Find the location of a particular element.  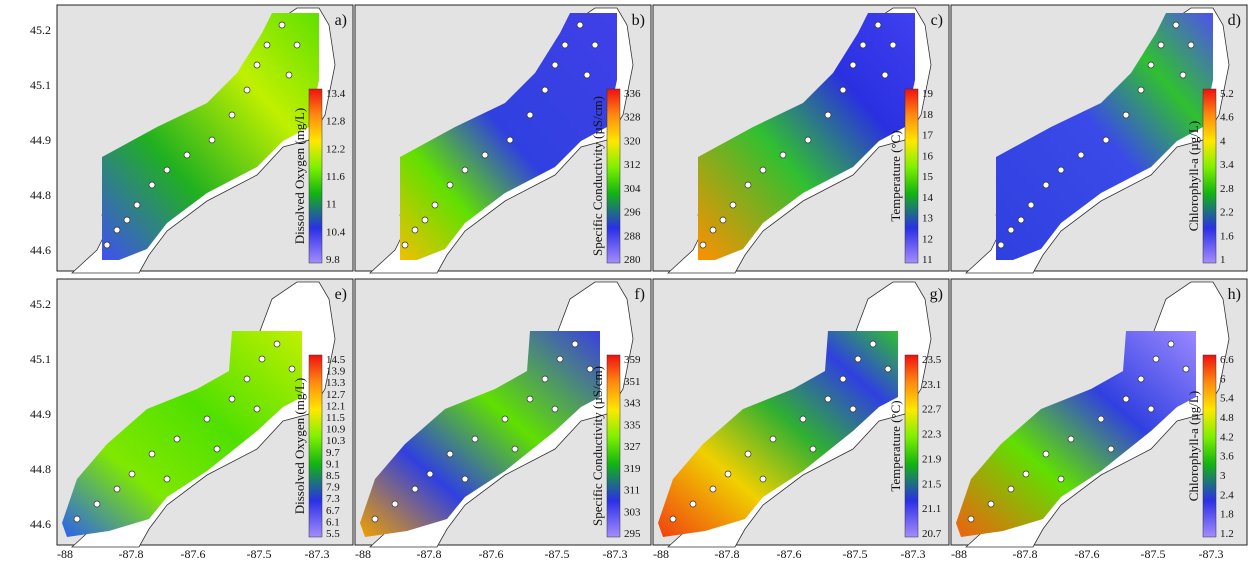

colorbar-tick-label: 8.5 is located at coordinates (333, 476).